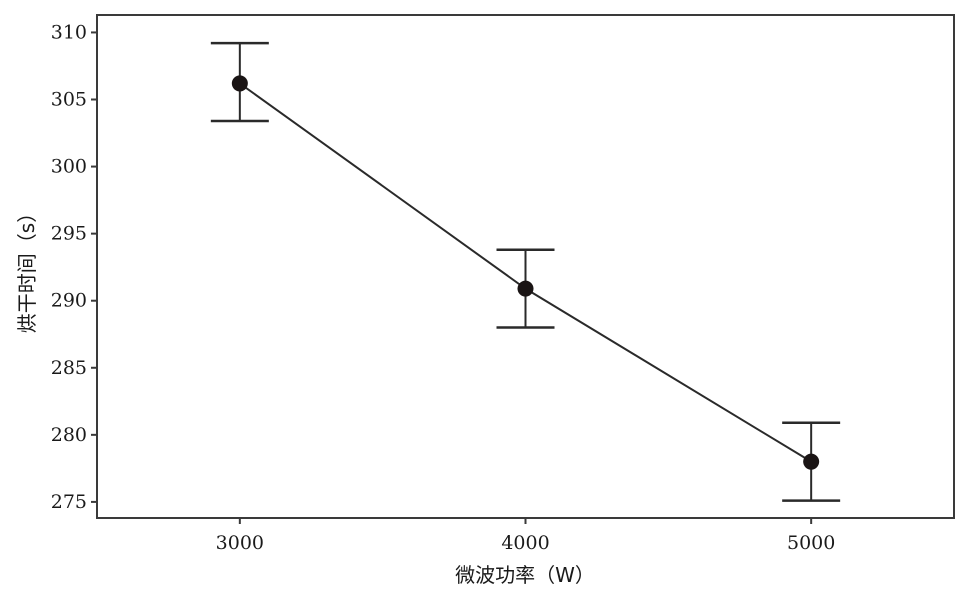 The height and width of the screenshot is (614, 969). What do you see at coordinates (69, 368) in the screenshot?
I see `y-tick-label: 285` at bounding box center [69, 368].